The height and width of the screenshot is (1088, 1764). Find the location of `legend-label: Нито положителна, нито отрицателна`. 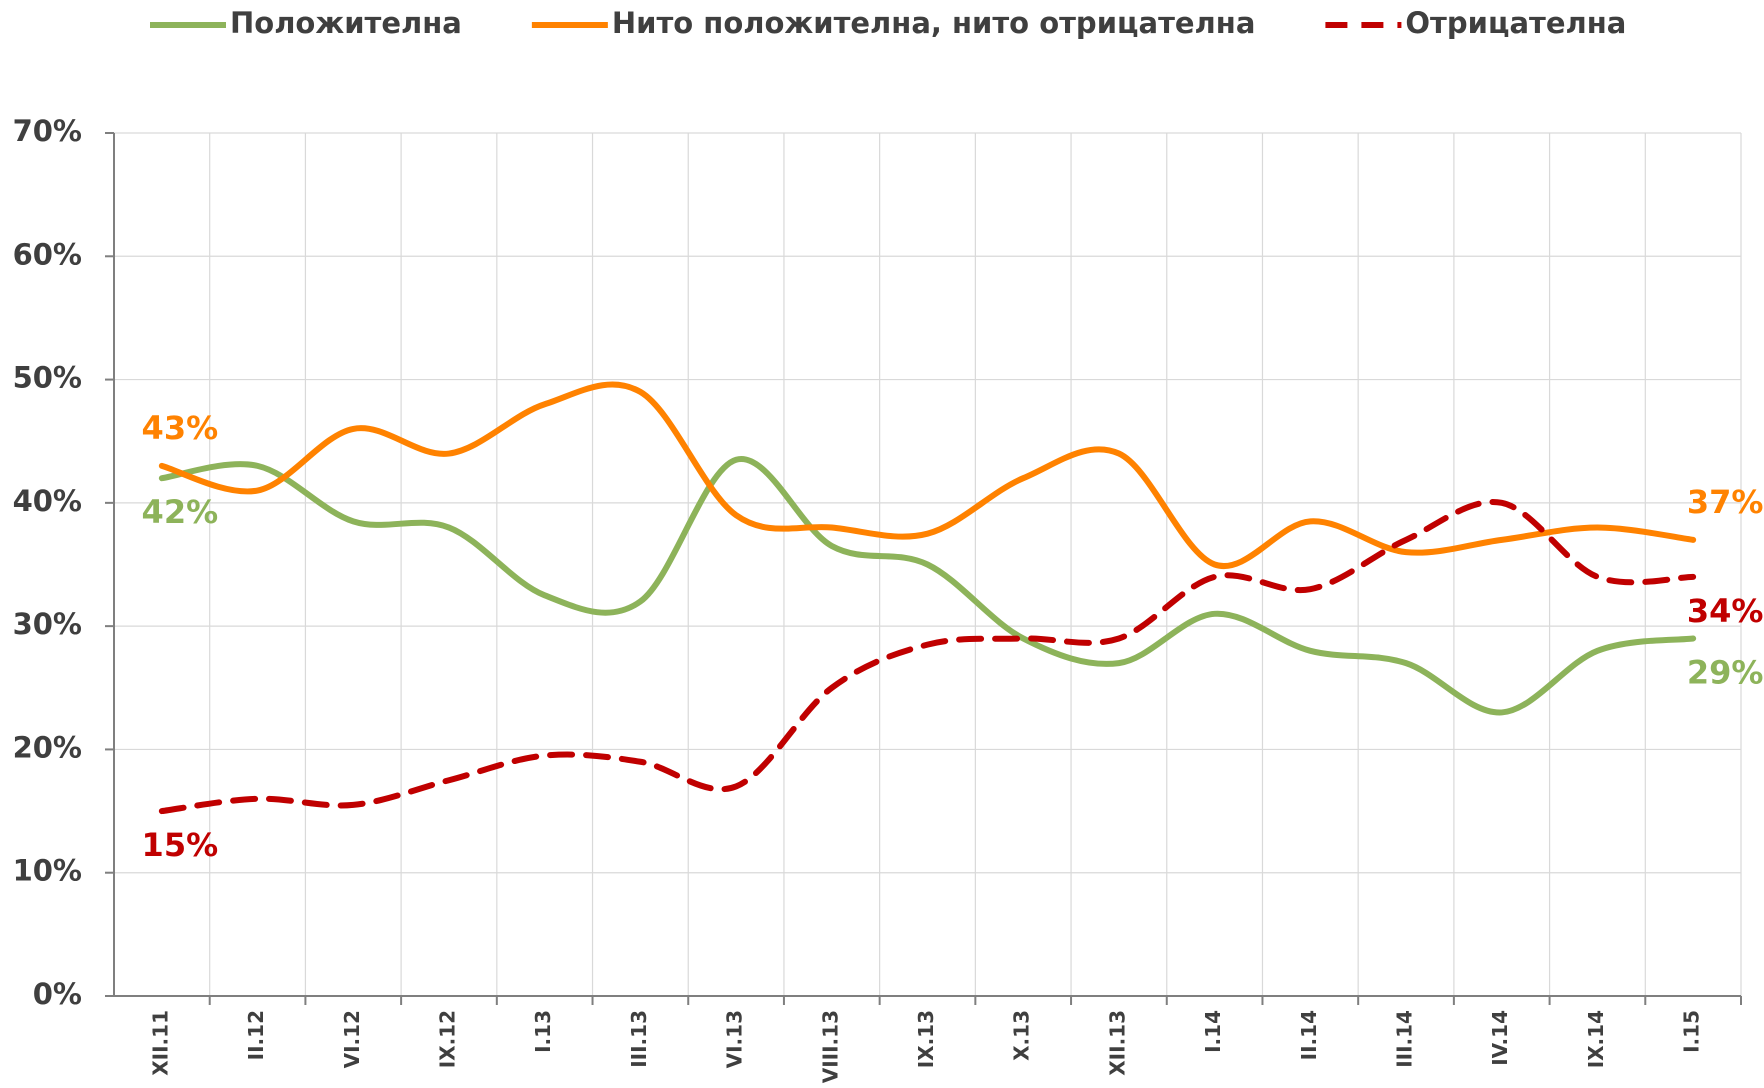

legend-label: Нито положителна, нито отрицателна is located at coordinates (934, 23).